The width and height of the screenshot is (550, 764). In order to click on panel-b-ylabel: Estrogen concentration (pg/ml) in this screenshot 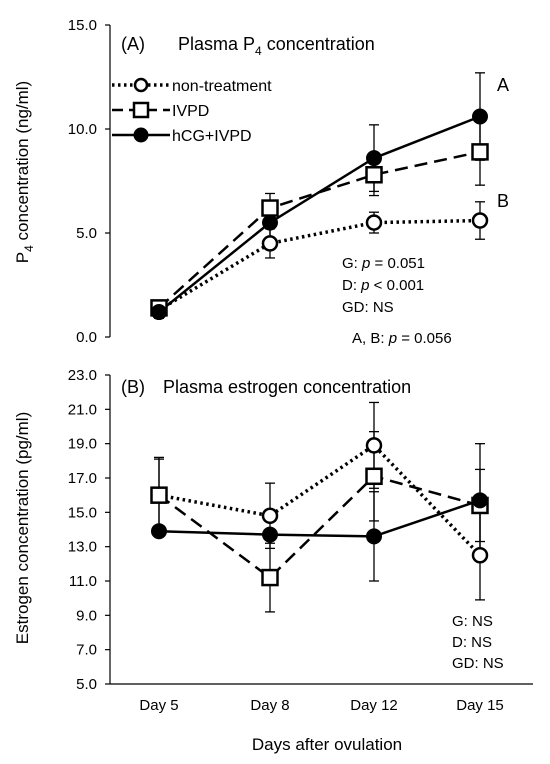, I will do `click(22, 528)`.